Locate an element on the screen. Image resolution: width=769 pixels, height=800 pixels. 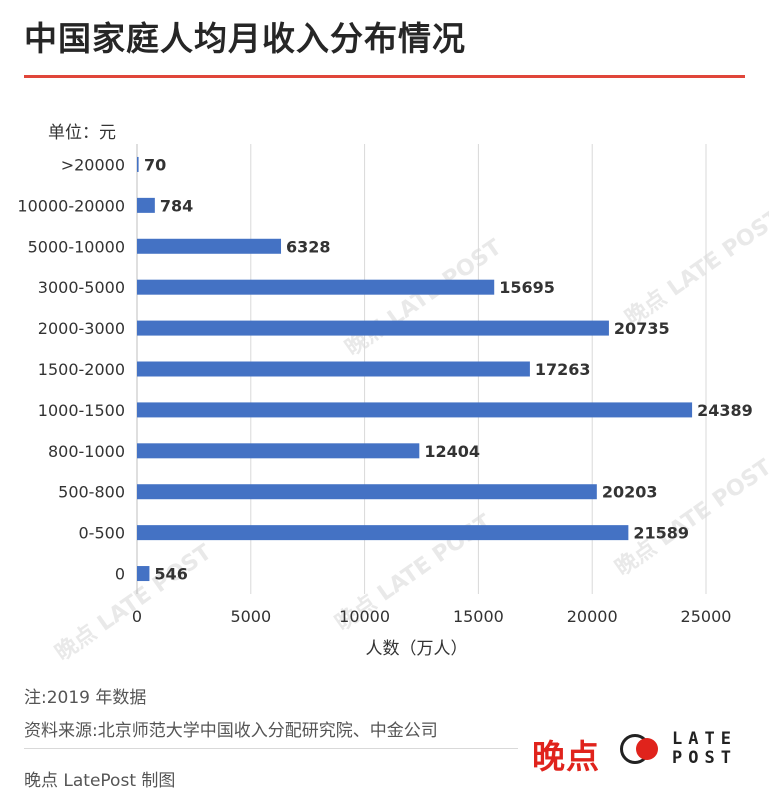
category-label: 800-1000 is located at coordinates (86, 451).